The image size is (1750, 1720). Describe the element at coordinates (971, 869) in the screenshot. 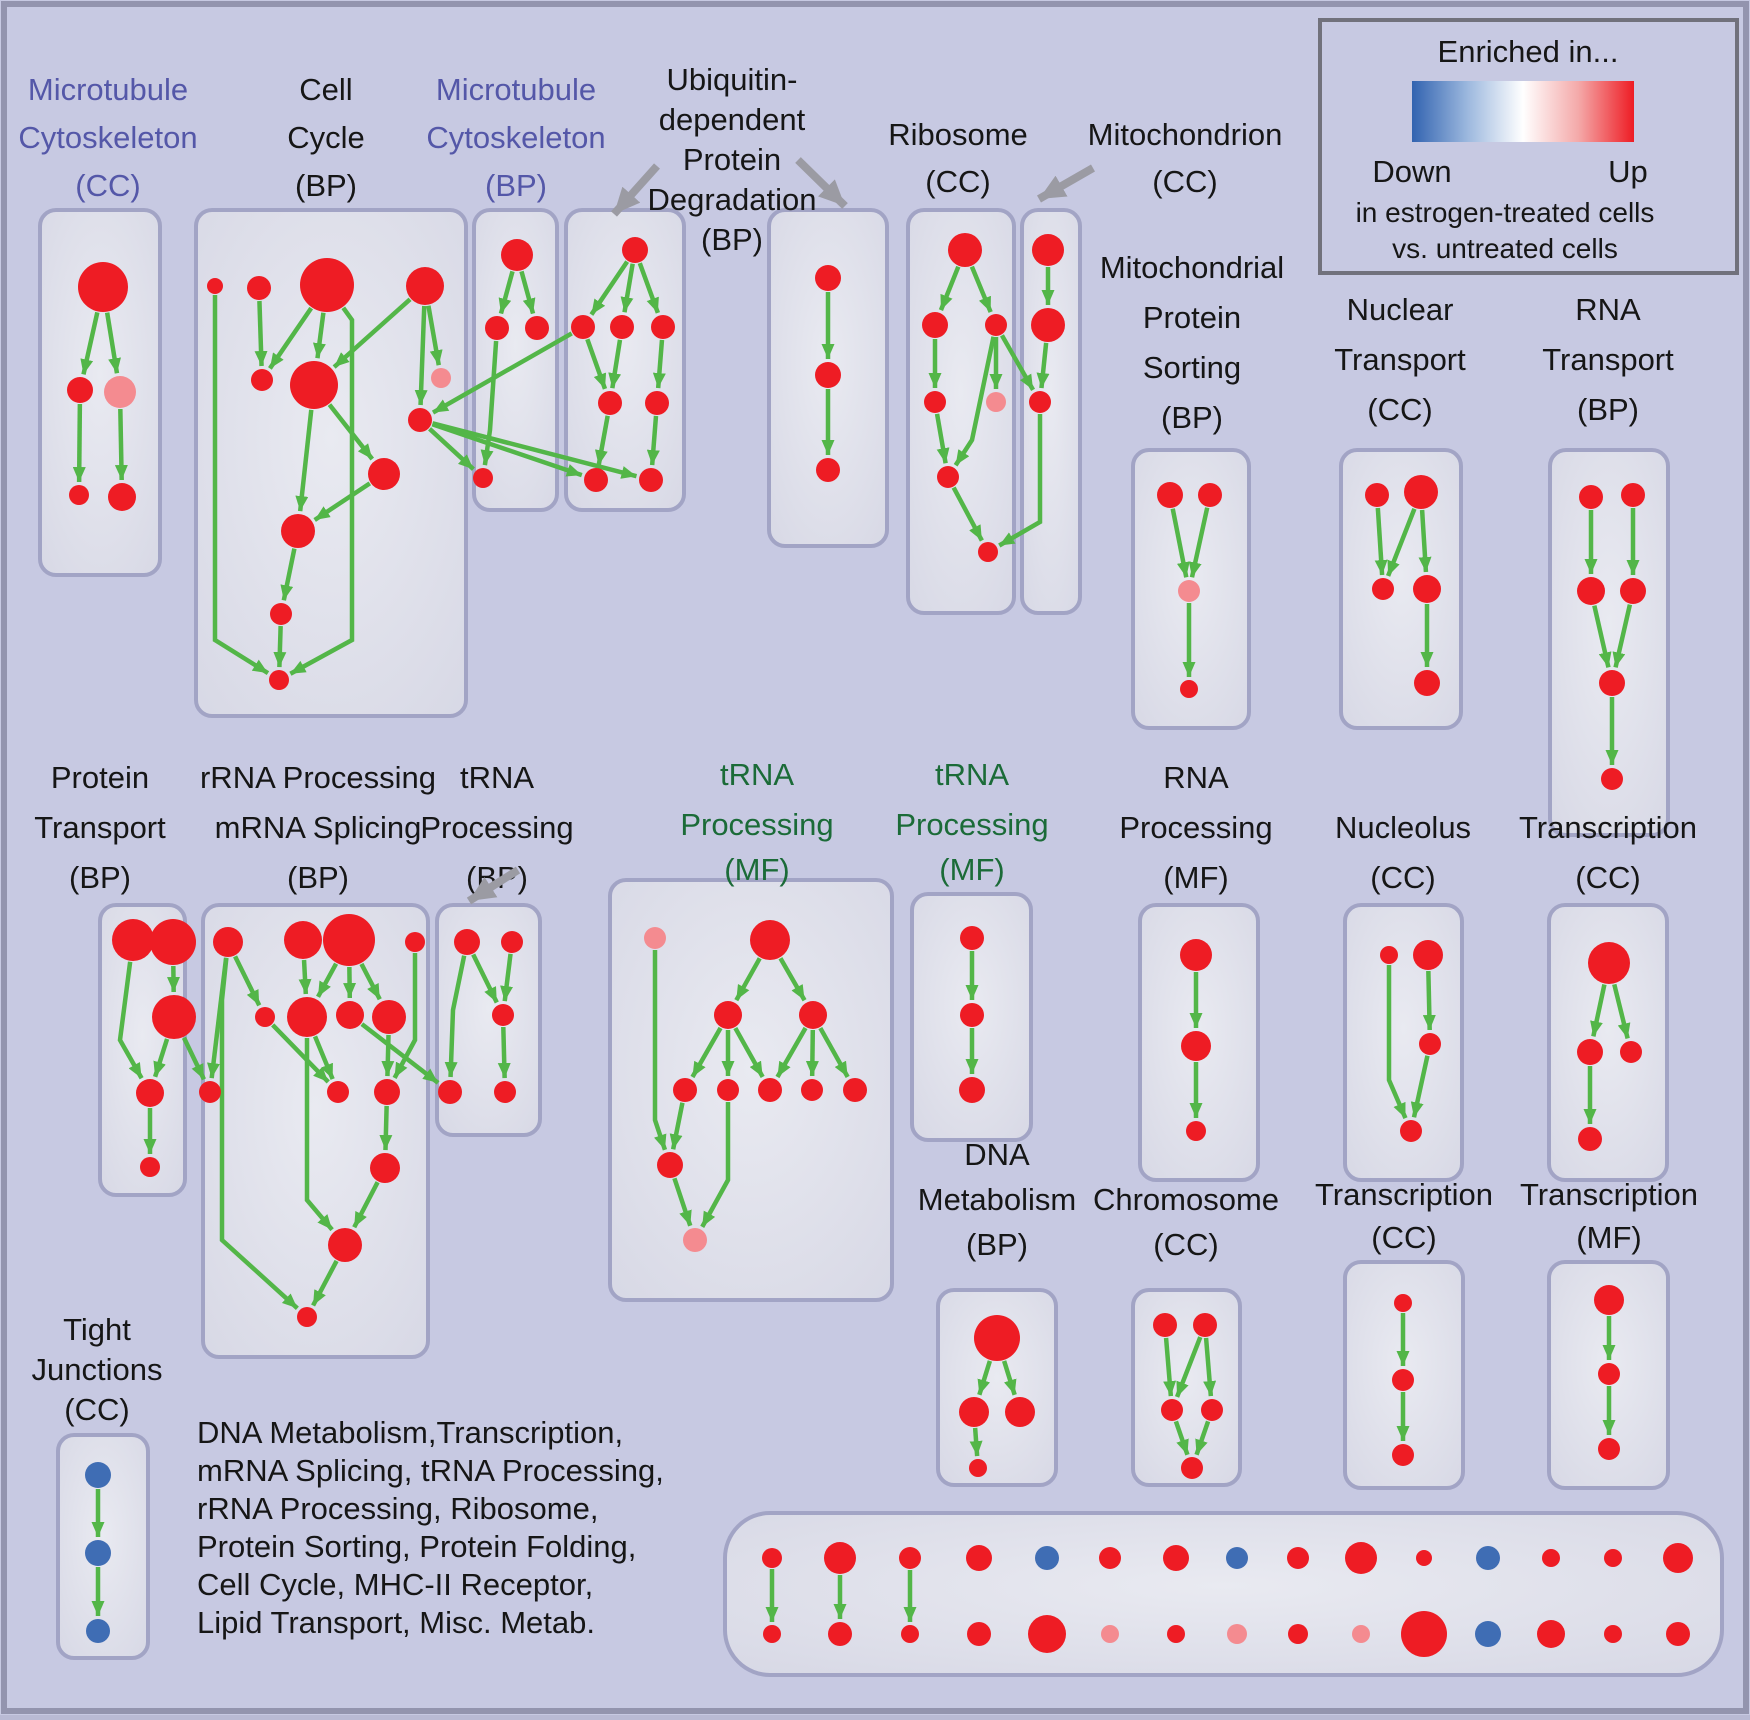

I see `trna-processing-mf-small-label-line: (MF)` at that location.